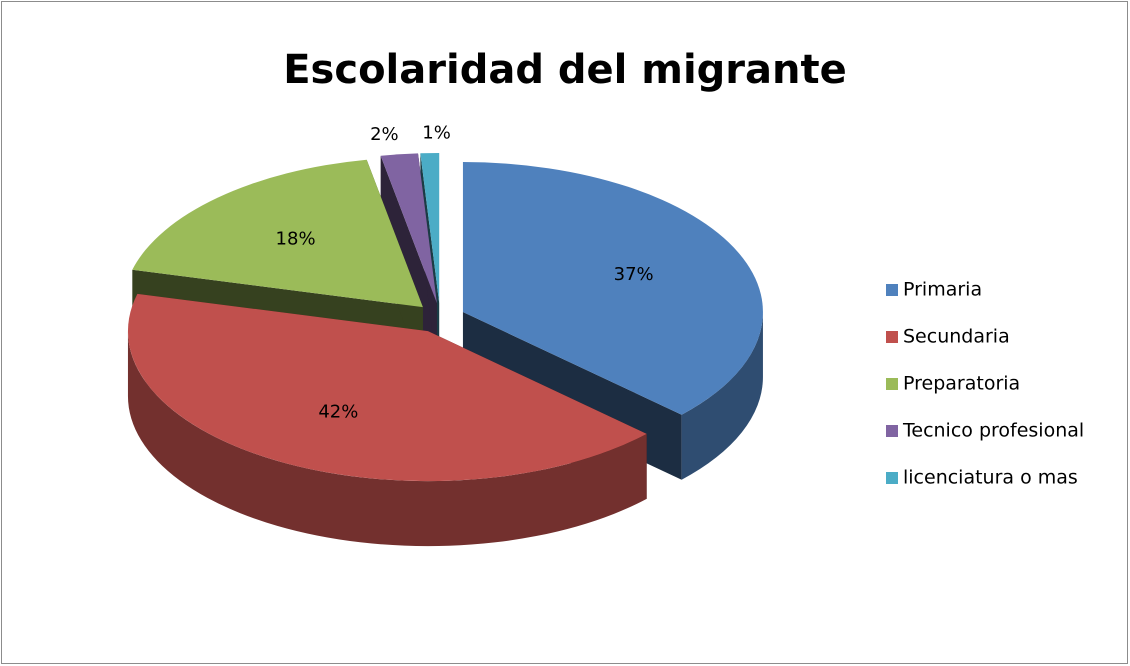 This screenshot has height=666, width=1130. Describe the element at coordinates (961, 384) in the screenshot. I see `legend-label: Preparatoria` at that location.